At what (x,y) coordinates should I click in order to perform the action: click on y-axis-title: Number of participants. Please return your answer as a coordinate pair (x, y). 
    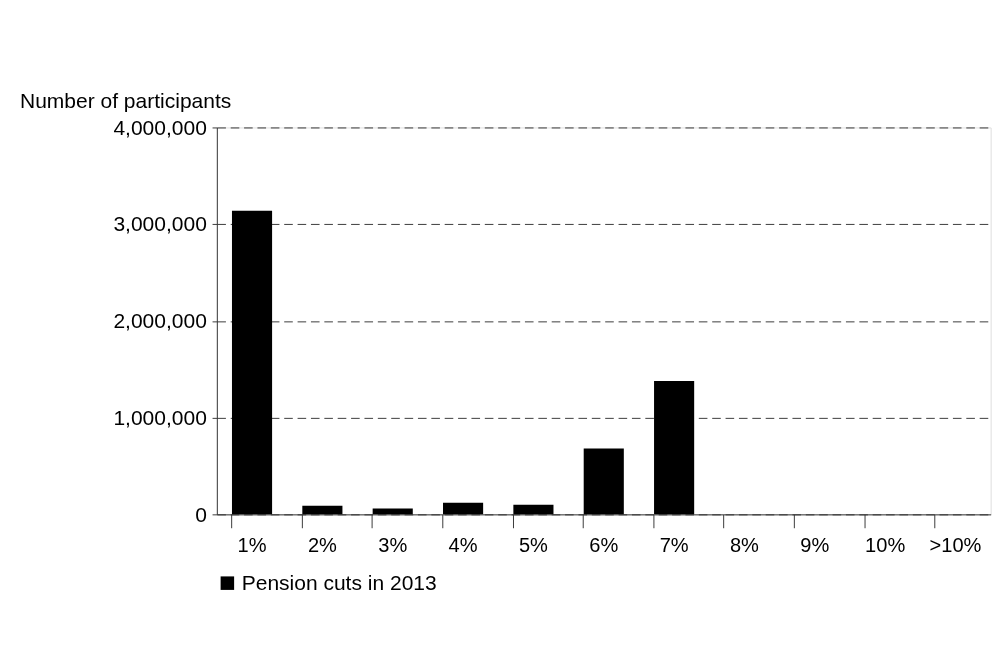
    Looking at the image, I should click on (125, 100).